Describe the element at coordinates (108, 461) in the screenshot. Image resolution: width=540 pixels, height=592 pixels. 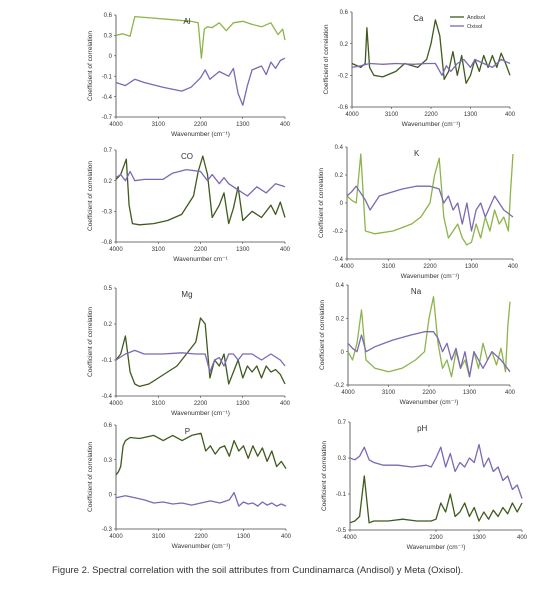
I see `y-tick-label: 0.3` at that location.